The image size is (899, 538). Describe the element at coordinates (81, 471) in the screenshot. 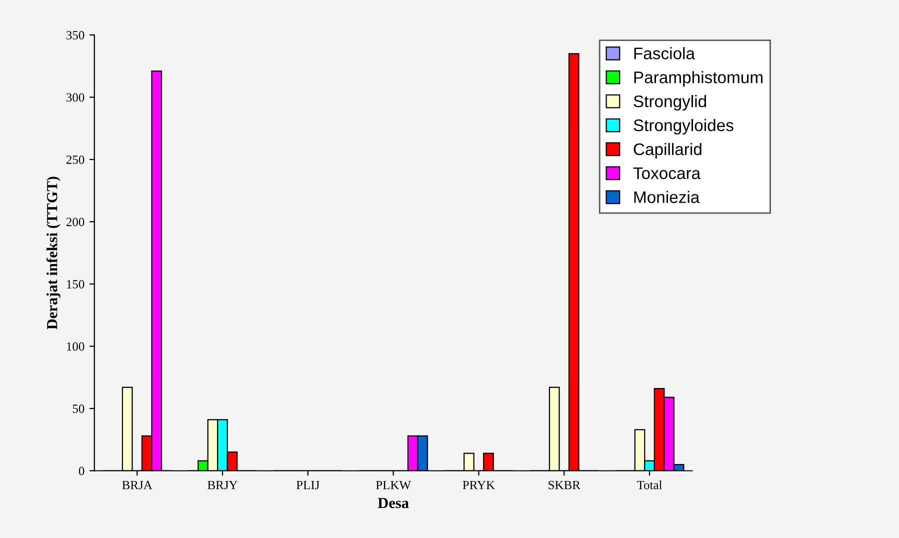

I see `y-tick-label: 0` at that location.